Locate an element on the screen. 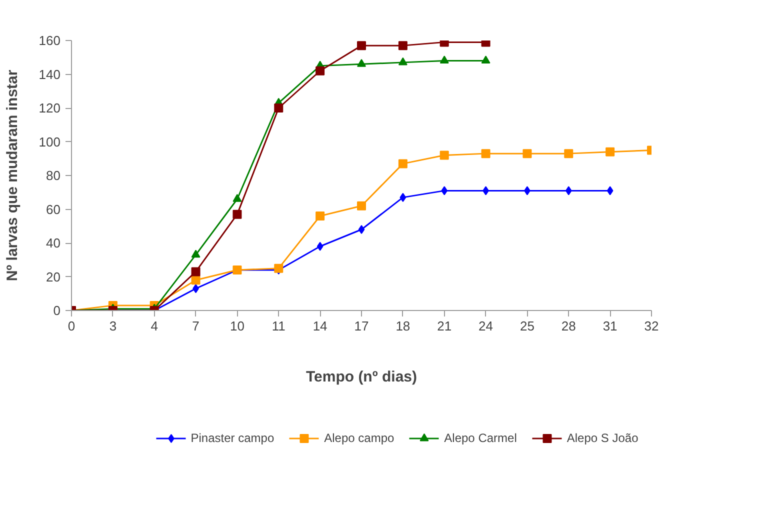 Image resolution: width=773 pixels, height=517 pixels. y-tick-label: 60 is located at coordinates (53, 209).